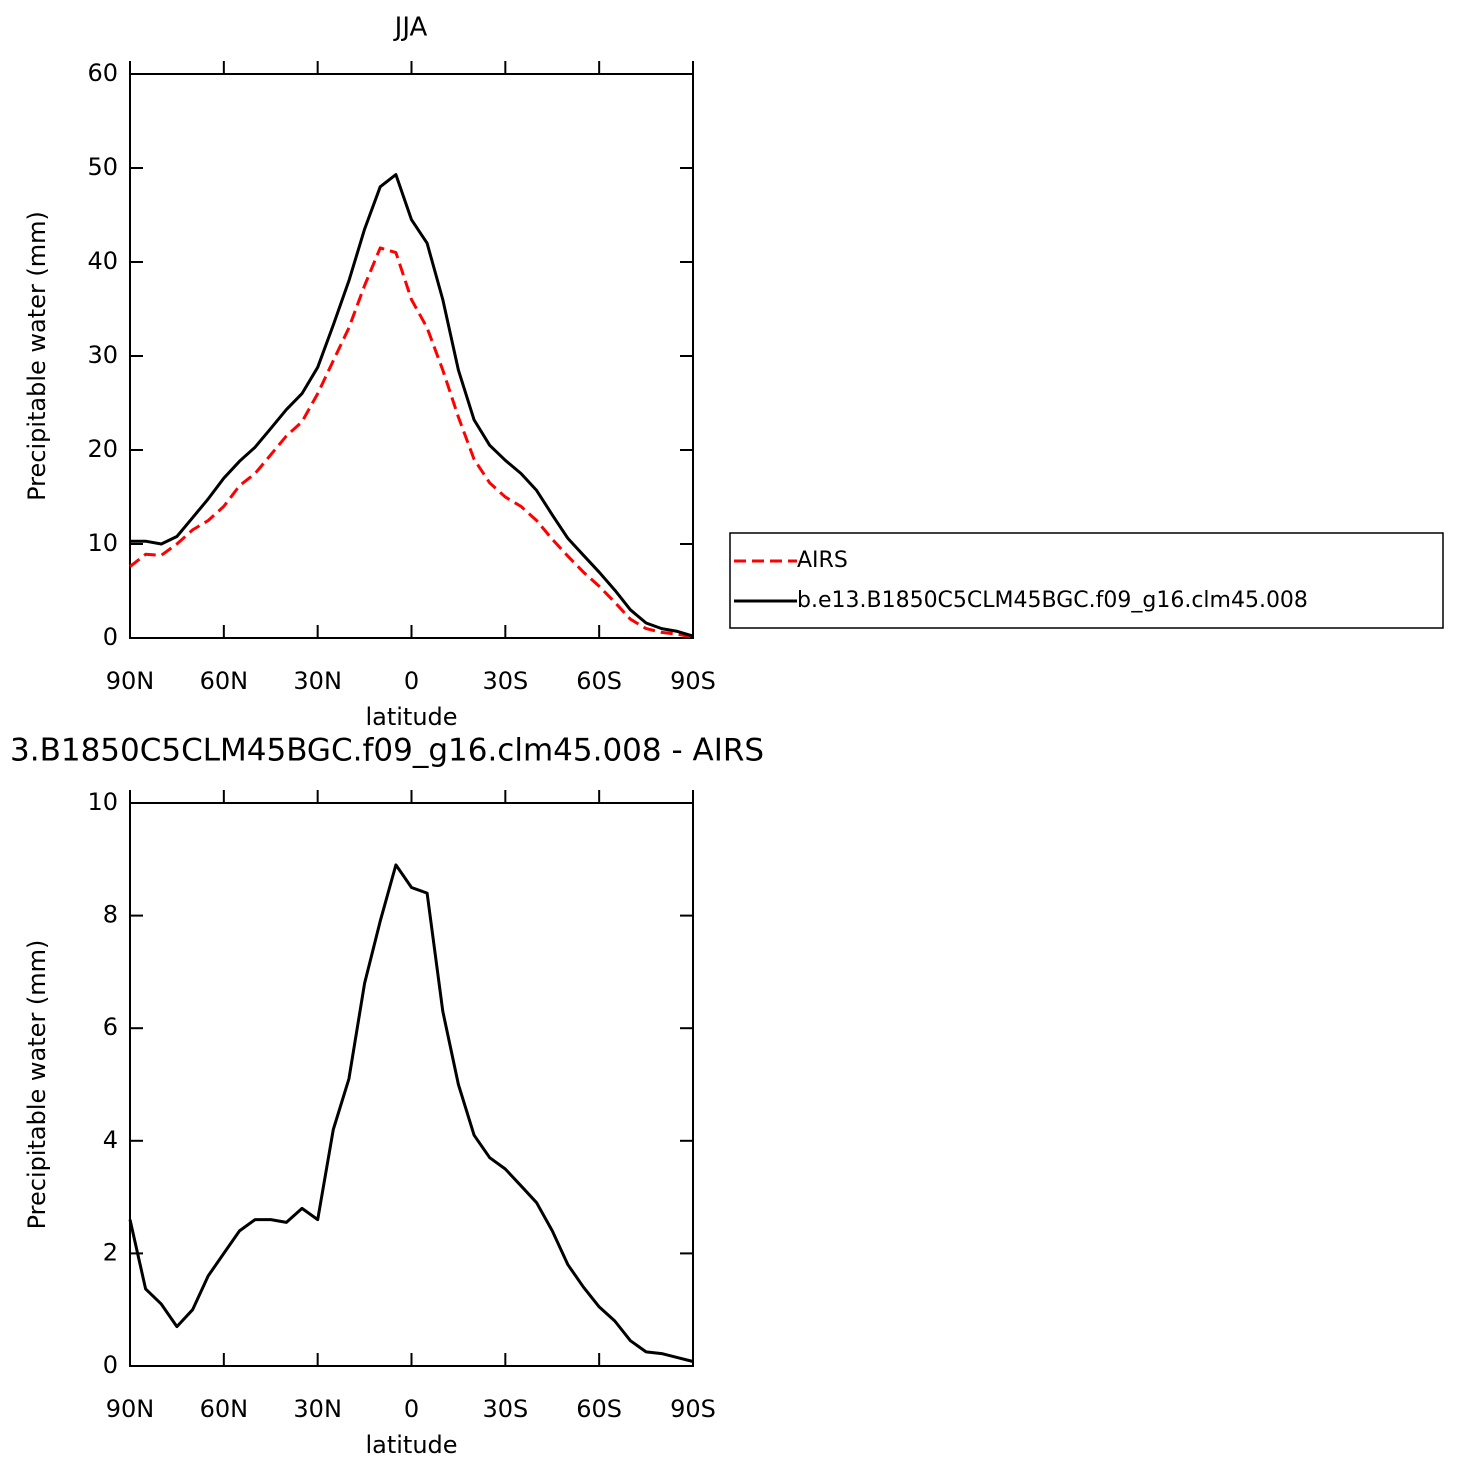 The width and height of the screenshot is (1469, 1469). What do you see at coordinates (110, 1140) in the screenshot?
I see `y-tick-label: 4` at bounding box center [110, 1140].